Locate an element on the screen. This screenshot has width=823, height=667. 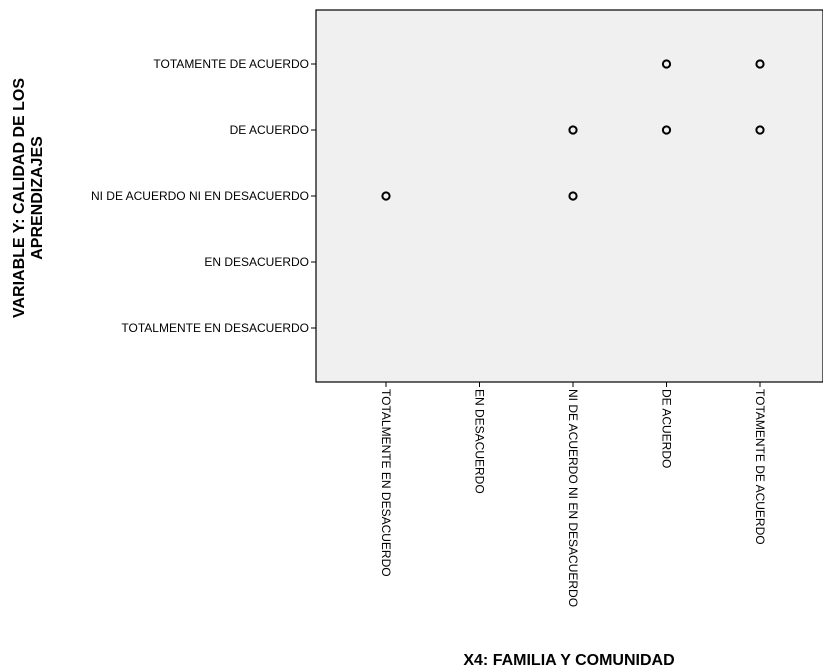
data-points is located at coordinates (573, 130).